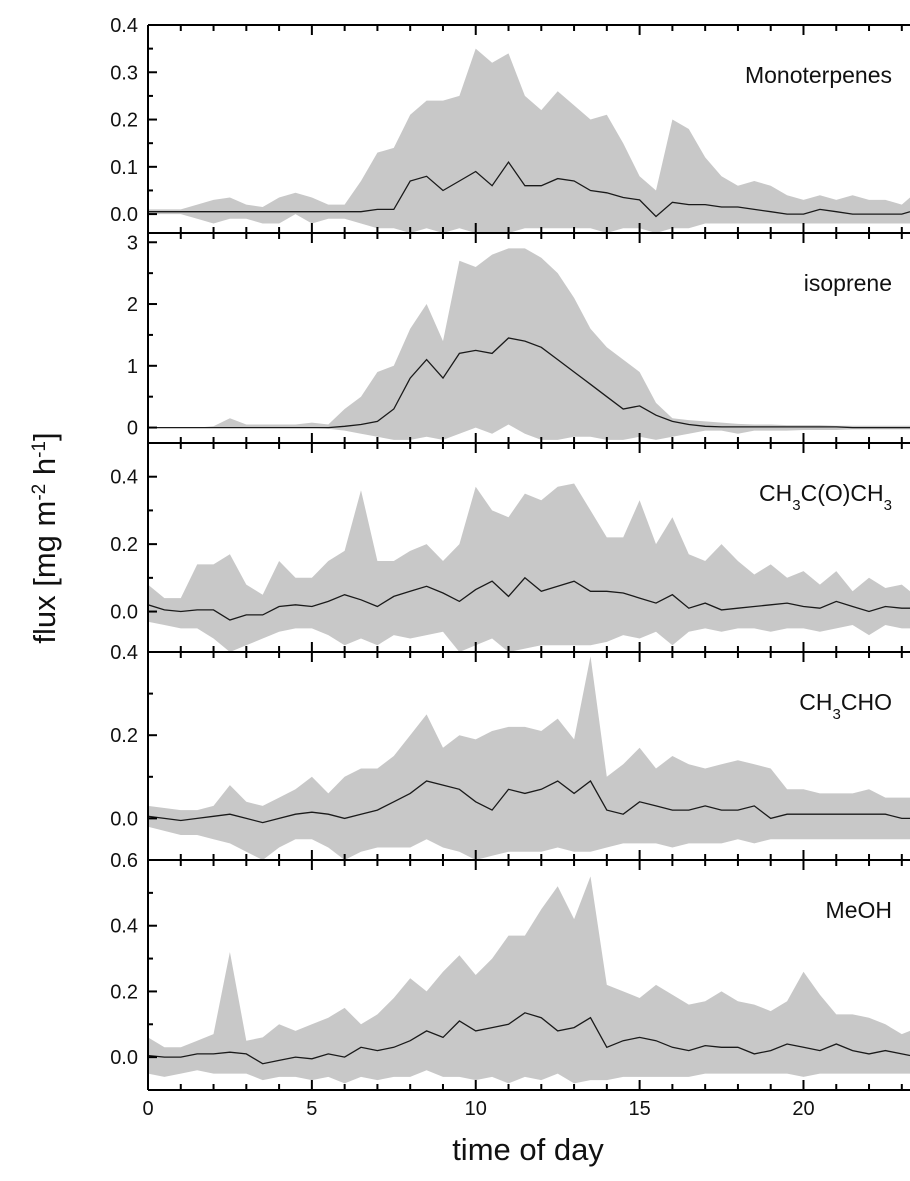 The image size is (910, 1181). Describe the element at coordinates (132, 305) in the screenshot. I see `y-tick-label-1-2: 2` at that location.